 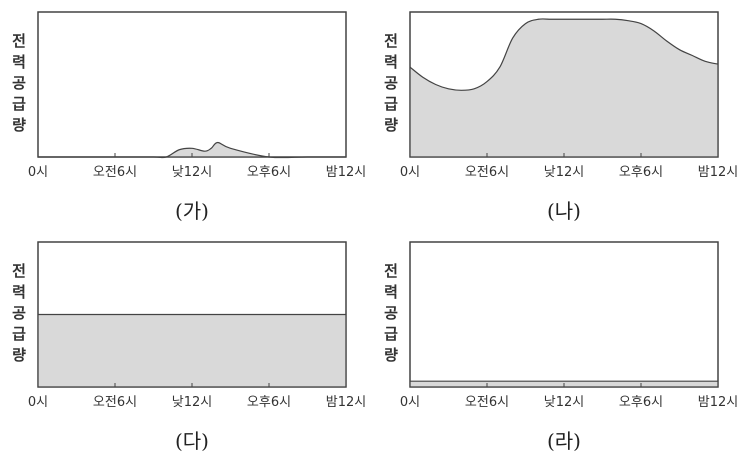 What do you see at coordinates (192, 150) in the screenshot?
I see `supply-area-ga` at bounding box center [192, 150].